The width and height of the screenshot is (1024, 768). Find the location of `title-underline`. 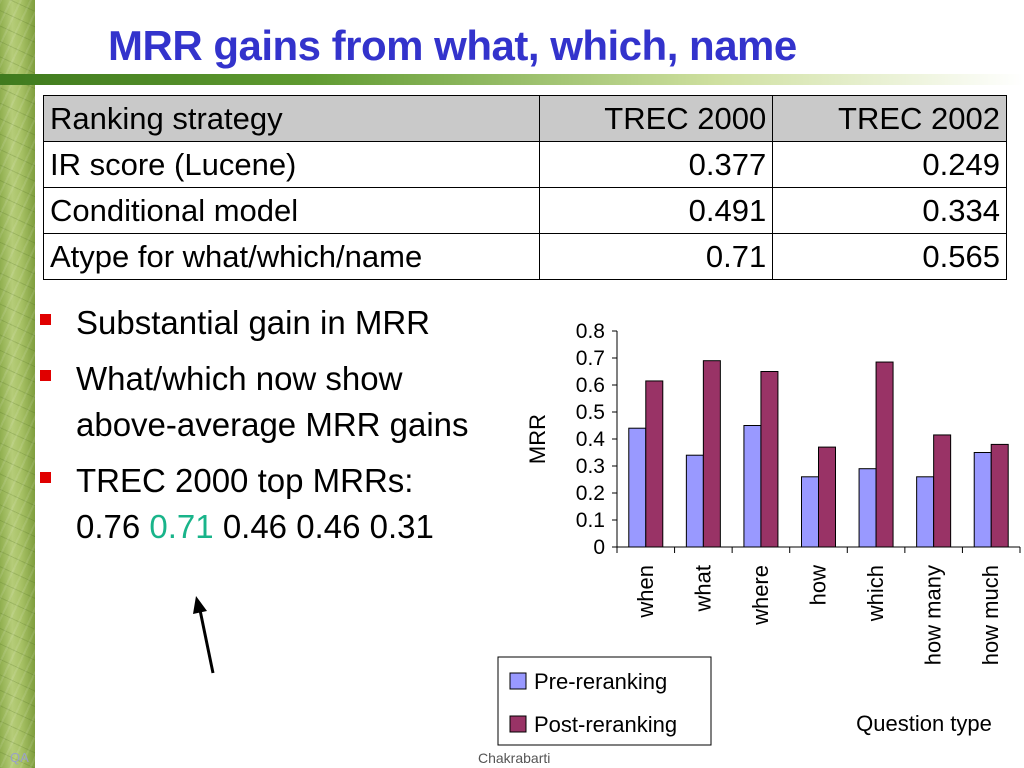

title-underline is located at coordinates (512, 79).